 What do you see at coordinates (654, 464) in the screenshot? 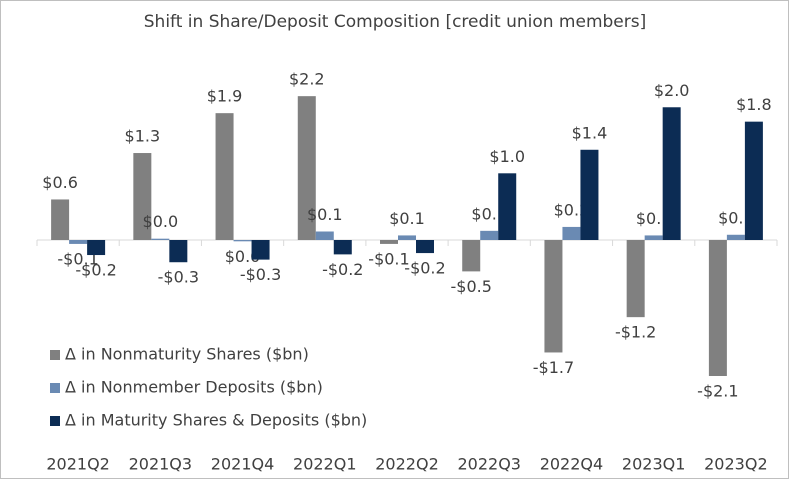
I see `x-tick-label: 2023Q1` at bounding box center [654, 464].